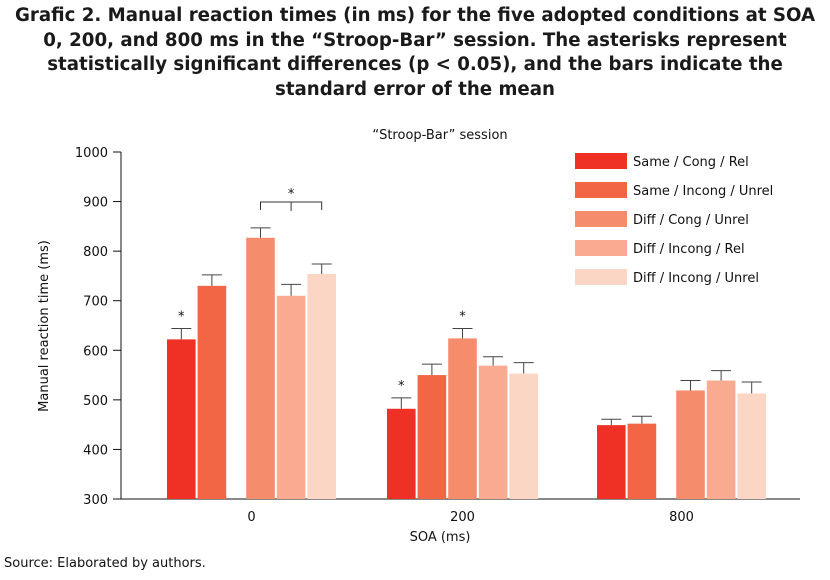  What do you see at coordinates (703, 191) in the screenshot?
I see `legend-label: Same / Incong / Unrel` at bounding box center [703, 191].